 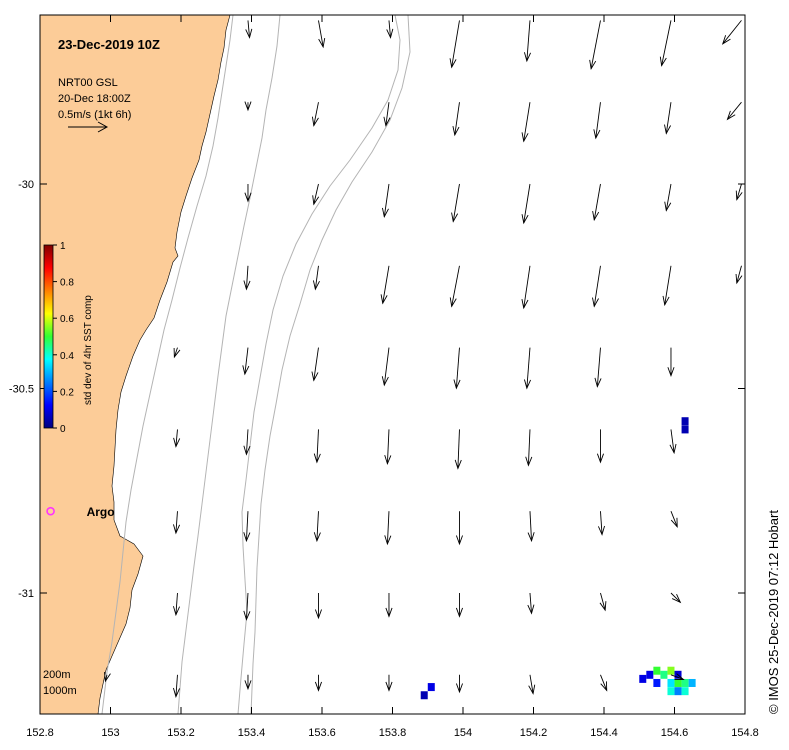 What do you see at coordinates (181, 733) in the screenshot?
I see `x-tick-label: 153.2` at bounding box center [181, 733].